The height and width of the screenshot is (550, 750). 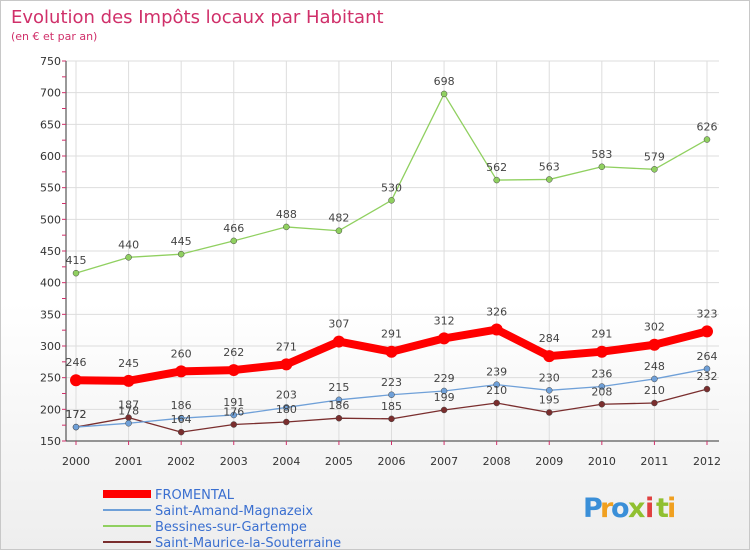 What do you see at coordinates (50, 61) in the screenshot?
I see `y-tick-label: 750` at bounding box center [50, 61].